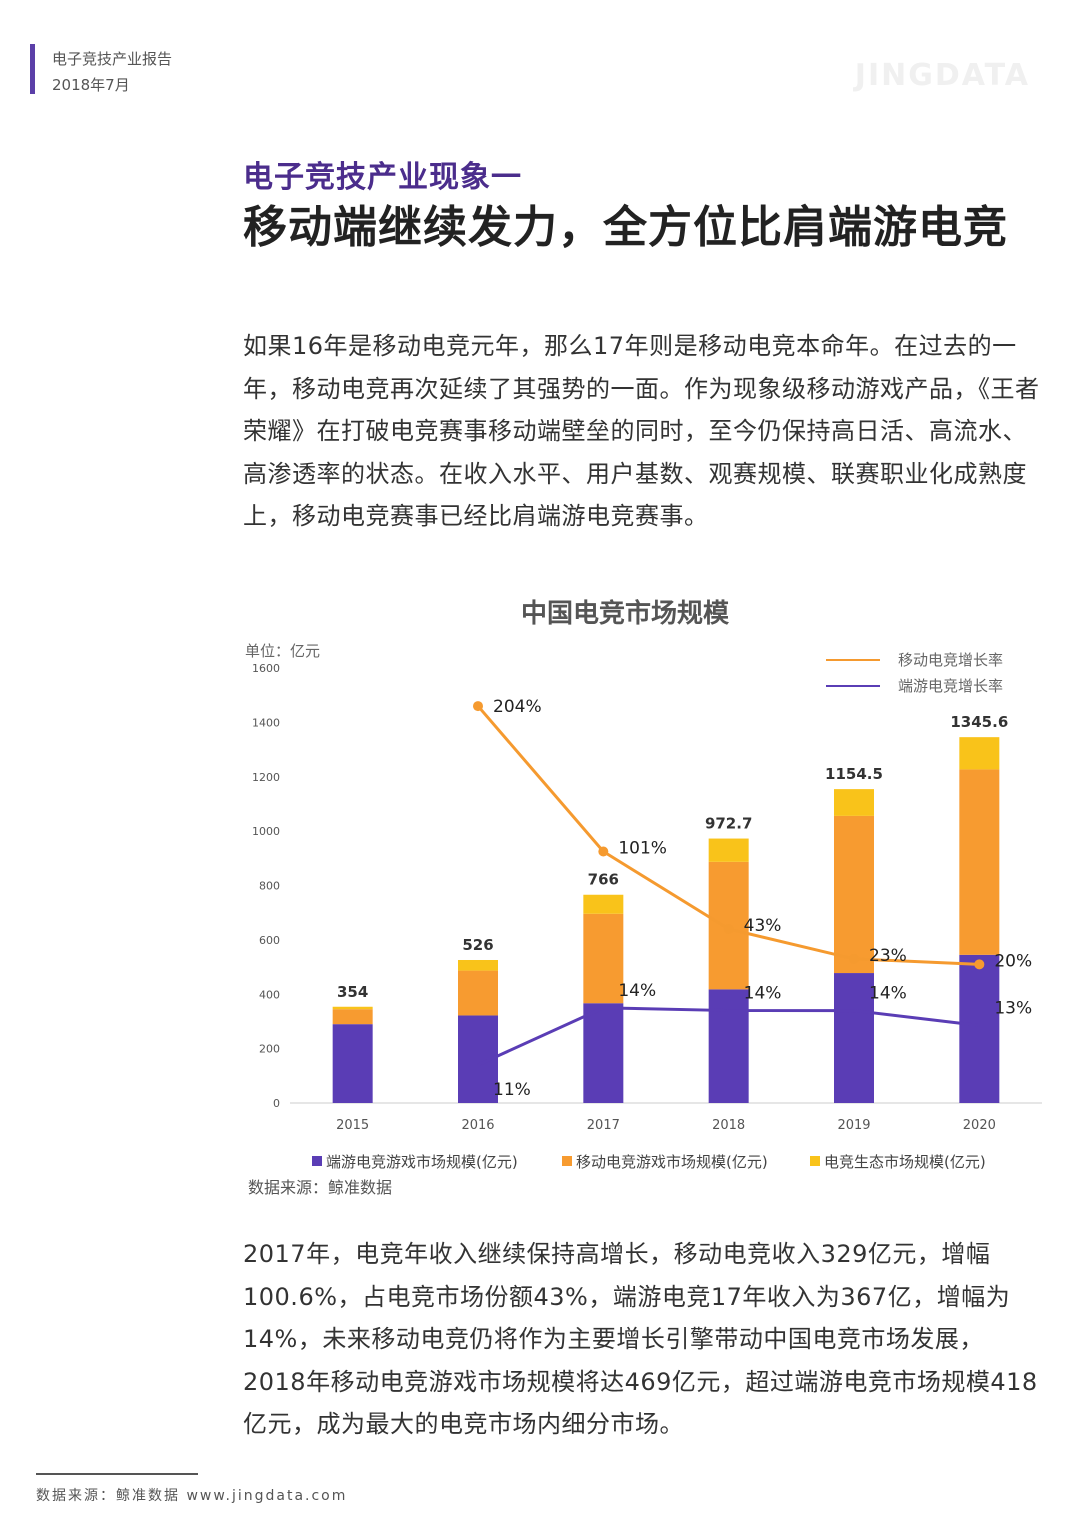  What do you see at coordinates (728, 824) in the screenshot?
I see `bar-total-label: 972.7` at bounding box center [728, 824].